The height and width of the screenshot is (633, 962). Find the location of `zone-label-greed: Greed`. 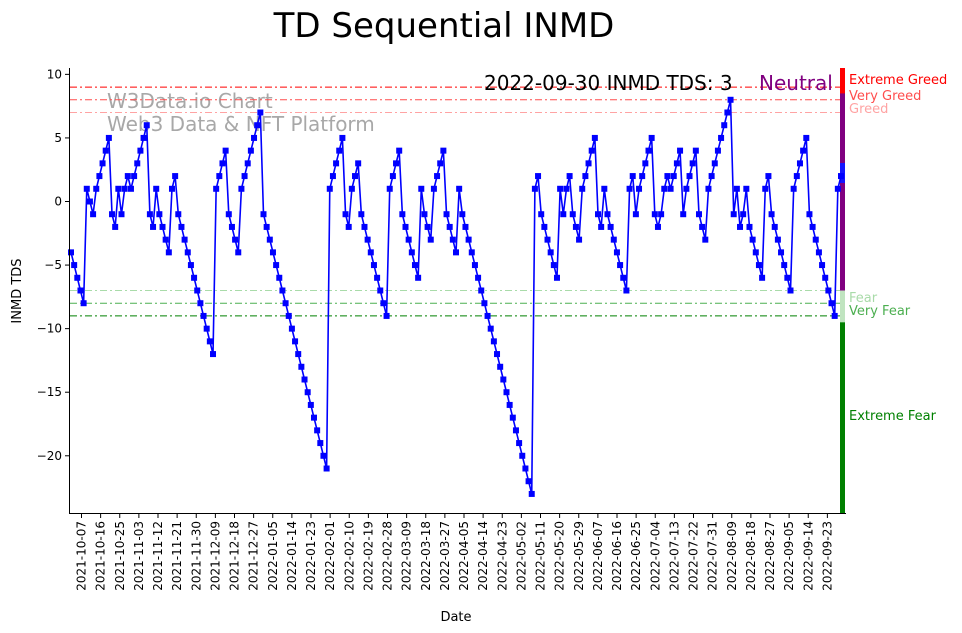

zone-label-greed: Greed is located at coordinates (868, 109).